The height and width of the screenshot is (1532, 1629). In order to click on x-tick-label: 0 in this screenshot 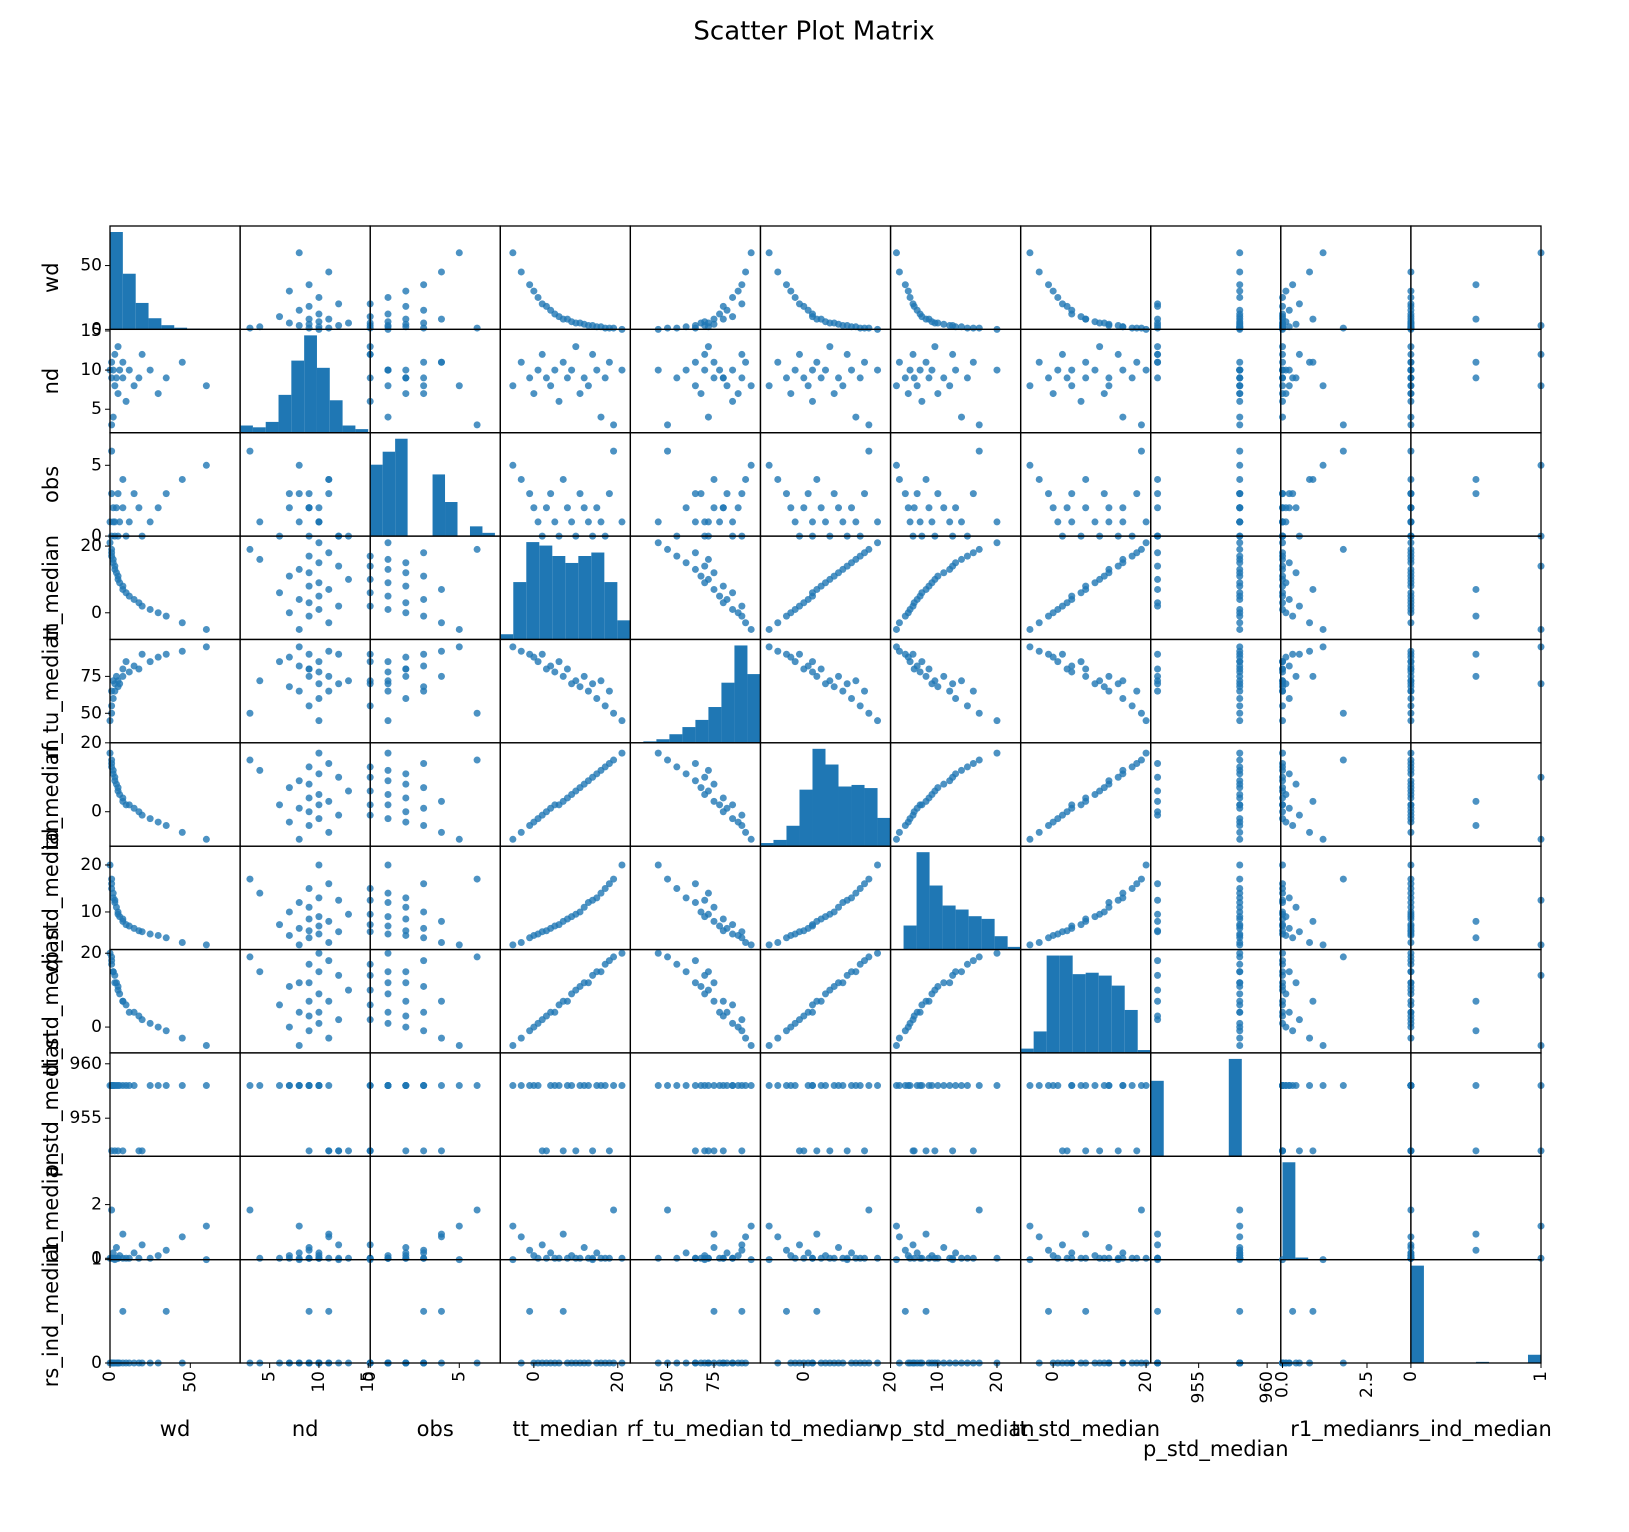, I will do `click(534, 1376)`.